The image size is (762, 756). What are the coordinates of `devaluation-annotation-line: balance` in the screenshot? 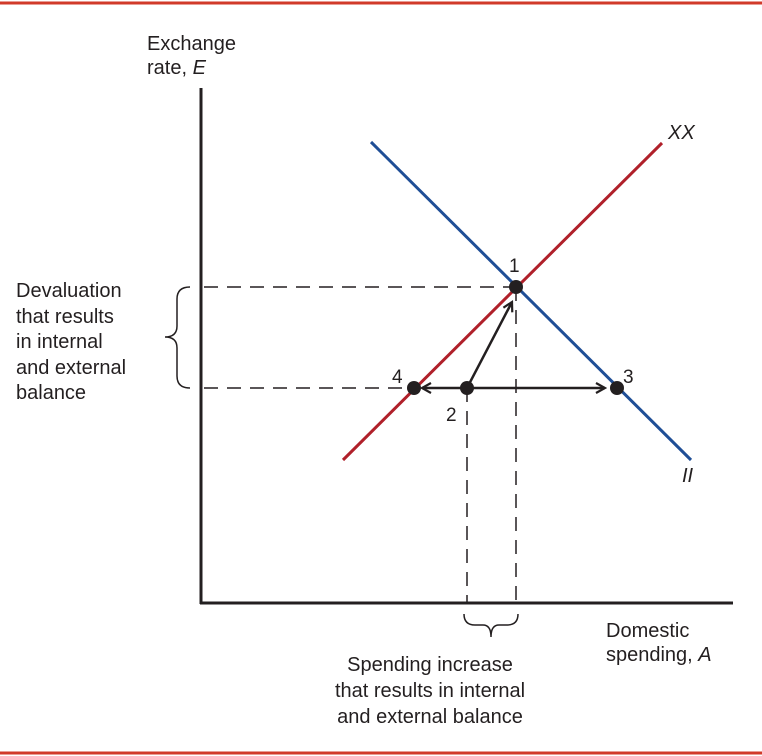 It's located at (51, 393).